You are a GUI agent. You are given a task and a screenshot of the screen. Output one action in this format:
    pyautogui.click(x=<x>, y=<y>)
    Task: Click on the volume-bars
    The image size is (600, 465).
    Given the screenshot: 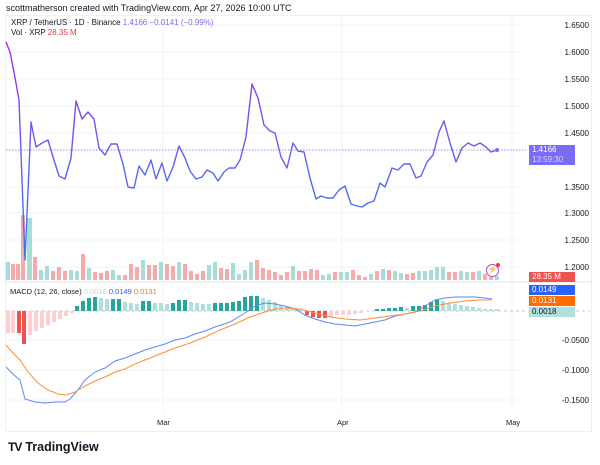 What is the action you would take?
    pyautogui.click(x=252, y=247)
    